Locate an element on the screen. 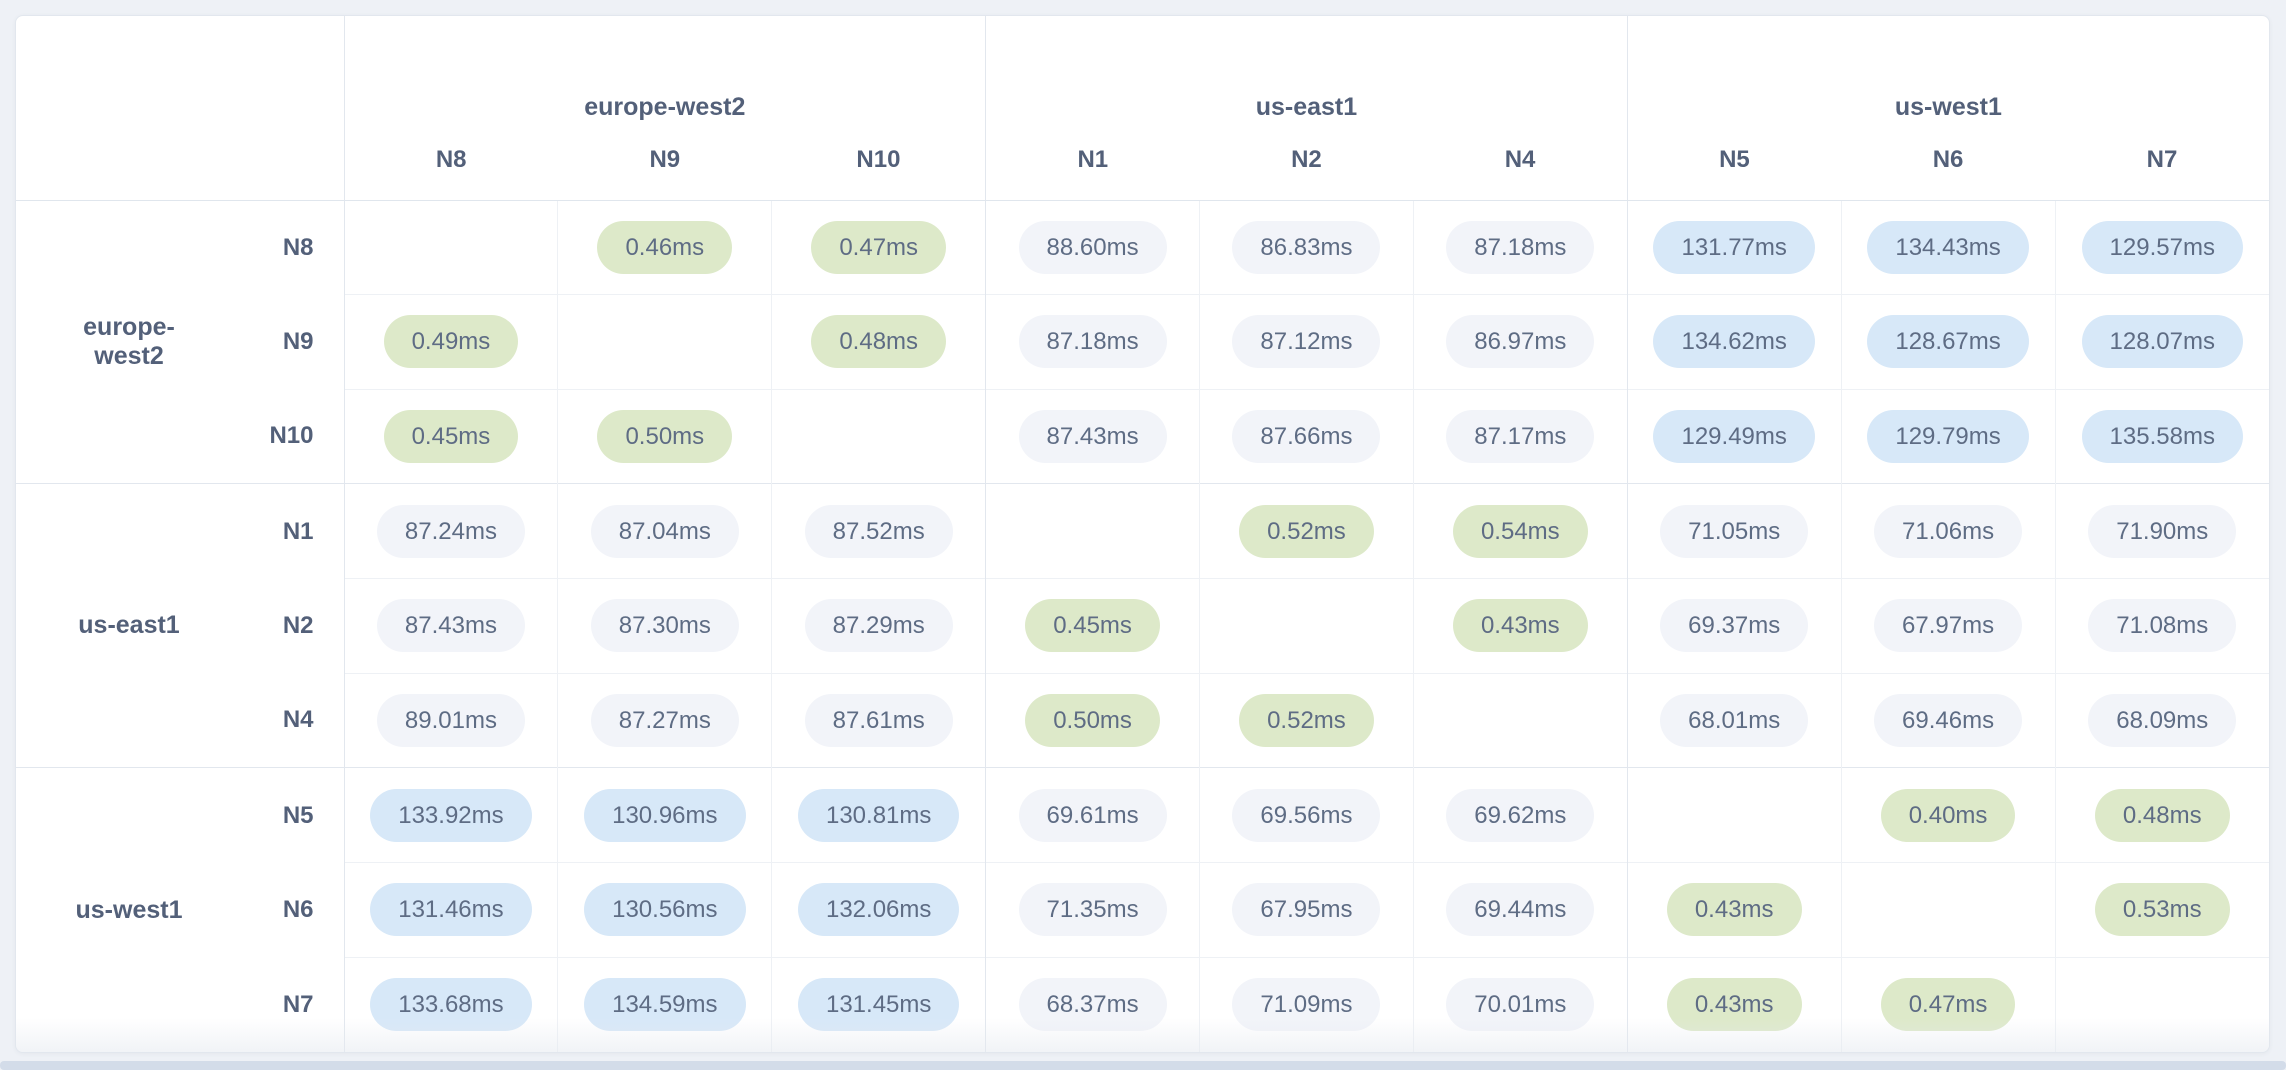 This screenshot has width=2286, height=1070. latency-cell-N10-col2 is located at coordinates (878, 436).